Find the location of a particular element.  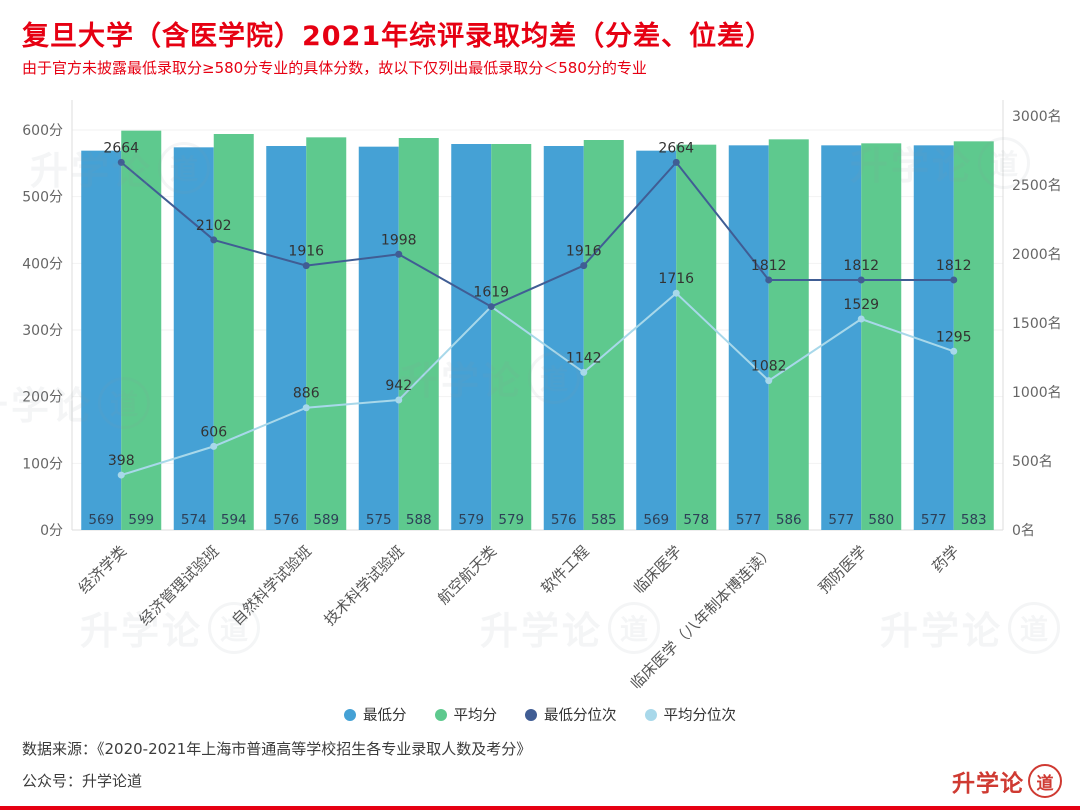

bar-value-label: 585 is located at coordinates (604, 520).